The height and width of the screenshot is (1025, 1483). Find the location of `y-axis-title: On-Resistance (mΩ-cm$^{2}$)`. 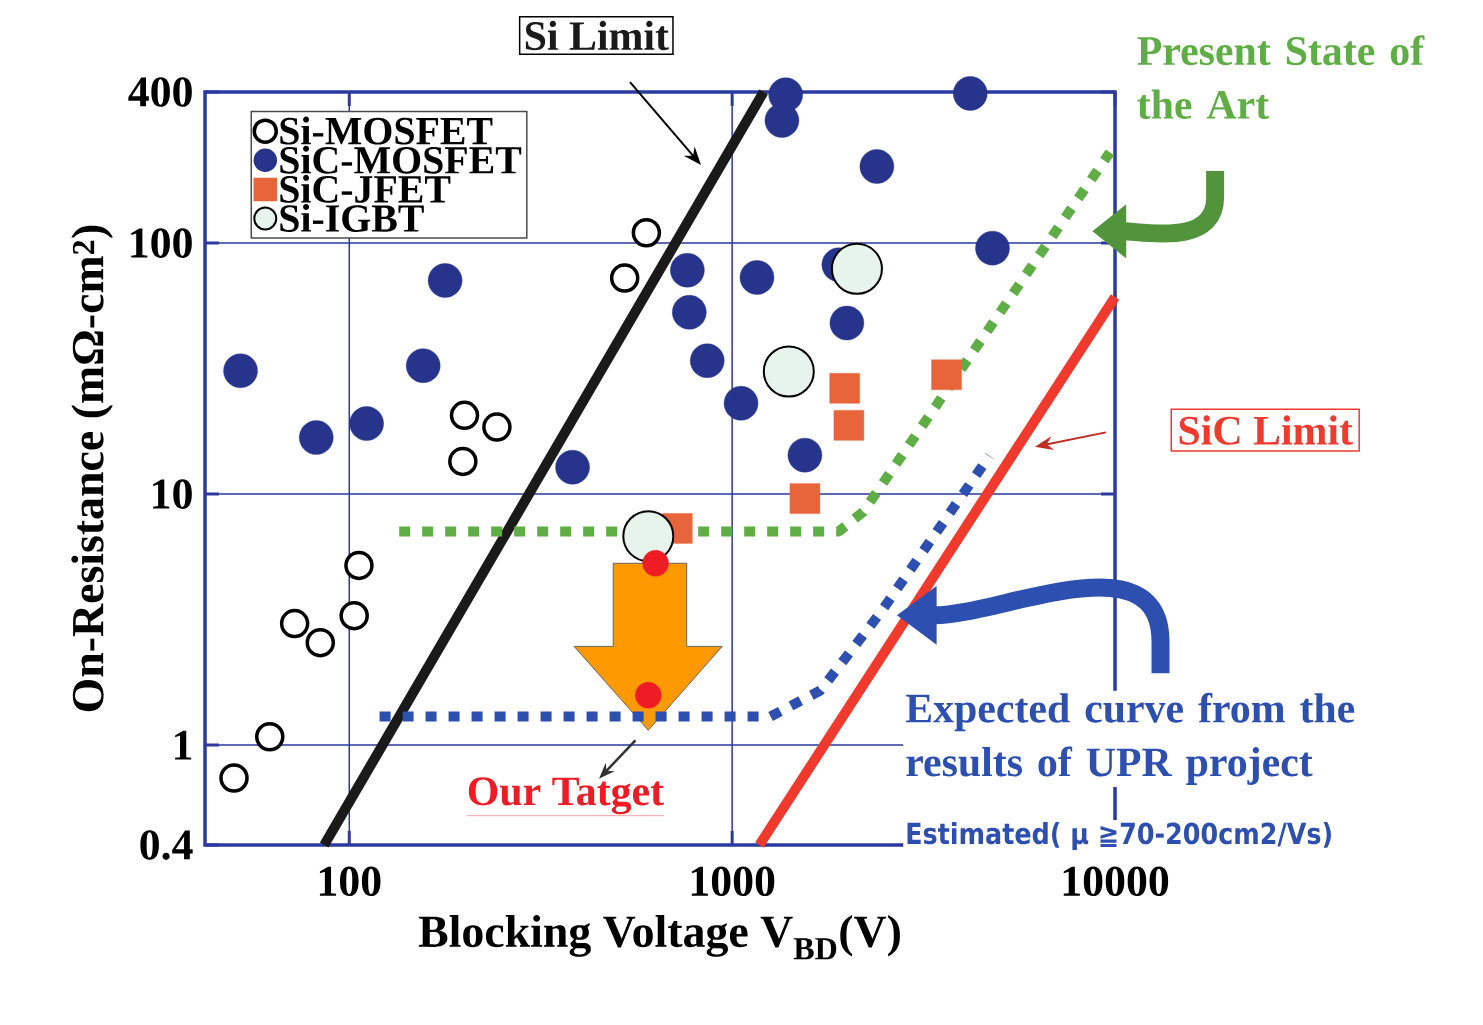

y-axis-title: On-Resistance (mΩ-cm$^{2}$) is located at coordinates (92, 468).